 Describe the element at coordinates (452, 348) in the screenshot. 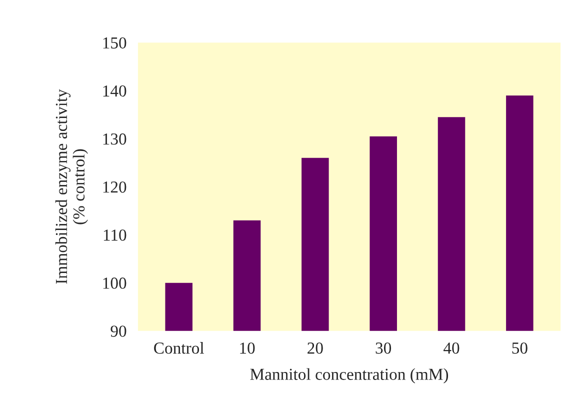

I see `x-tick-label: 40` at that location.